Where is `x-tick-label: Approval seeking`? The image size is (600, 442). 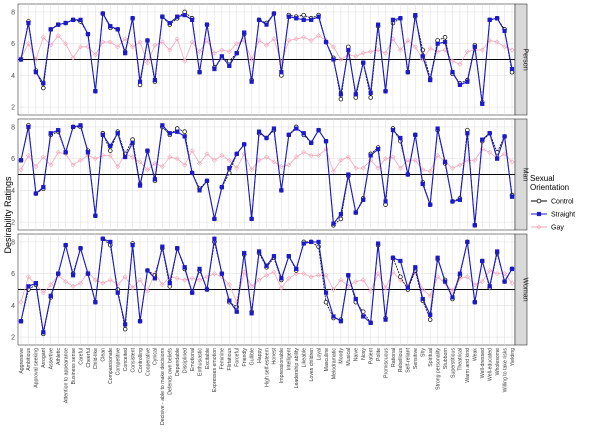 x-tick-label: Approval seeking is located at coordinates (37, 368).